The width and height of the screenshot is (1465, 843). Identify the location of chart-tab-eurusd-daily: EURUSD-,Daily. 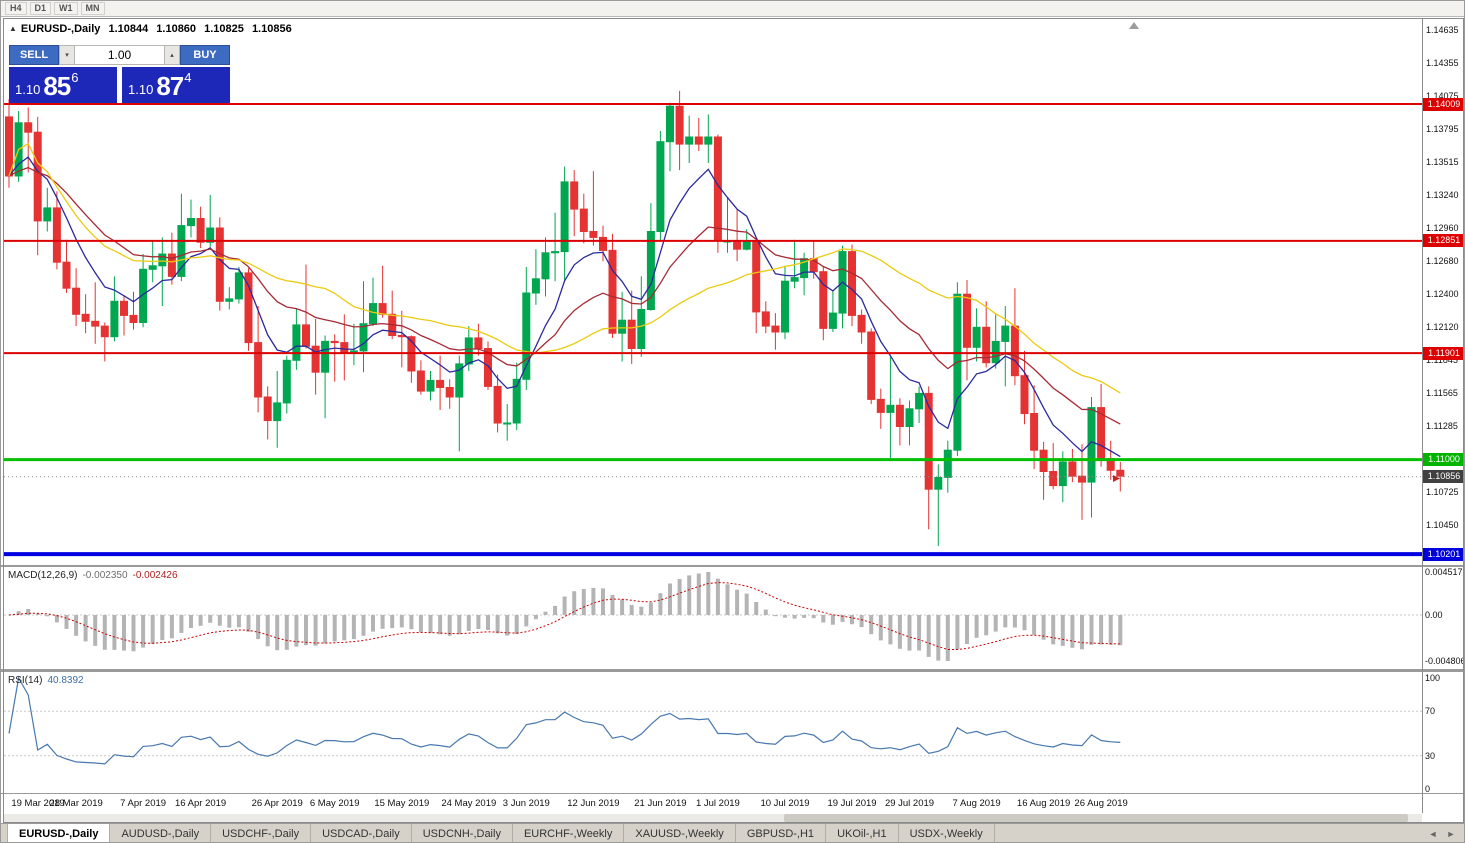
(59, 833).